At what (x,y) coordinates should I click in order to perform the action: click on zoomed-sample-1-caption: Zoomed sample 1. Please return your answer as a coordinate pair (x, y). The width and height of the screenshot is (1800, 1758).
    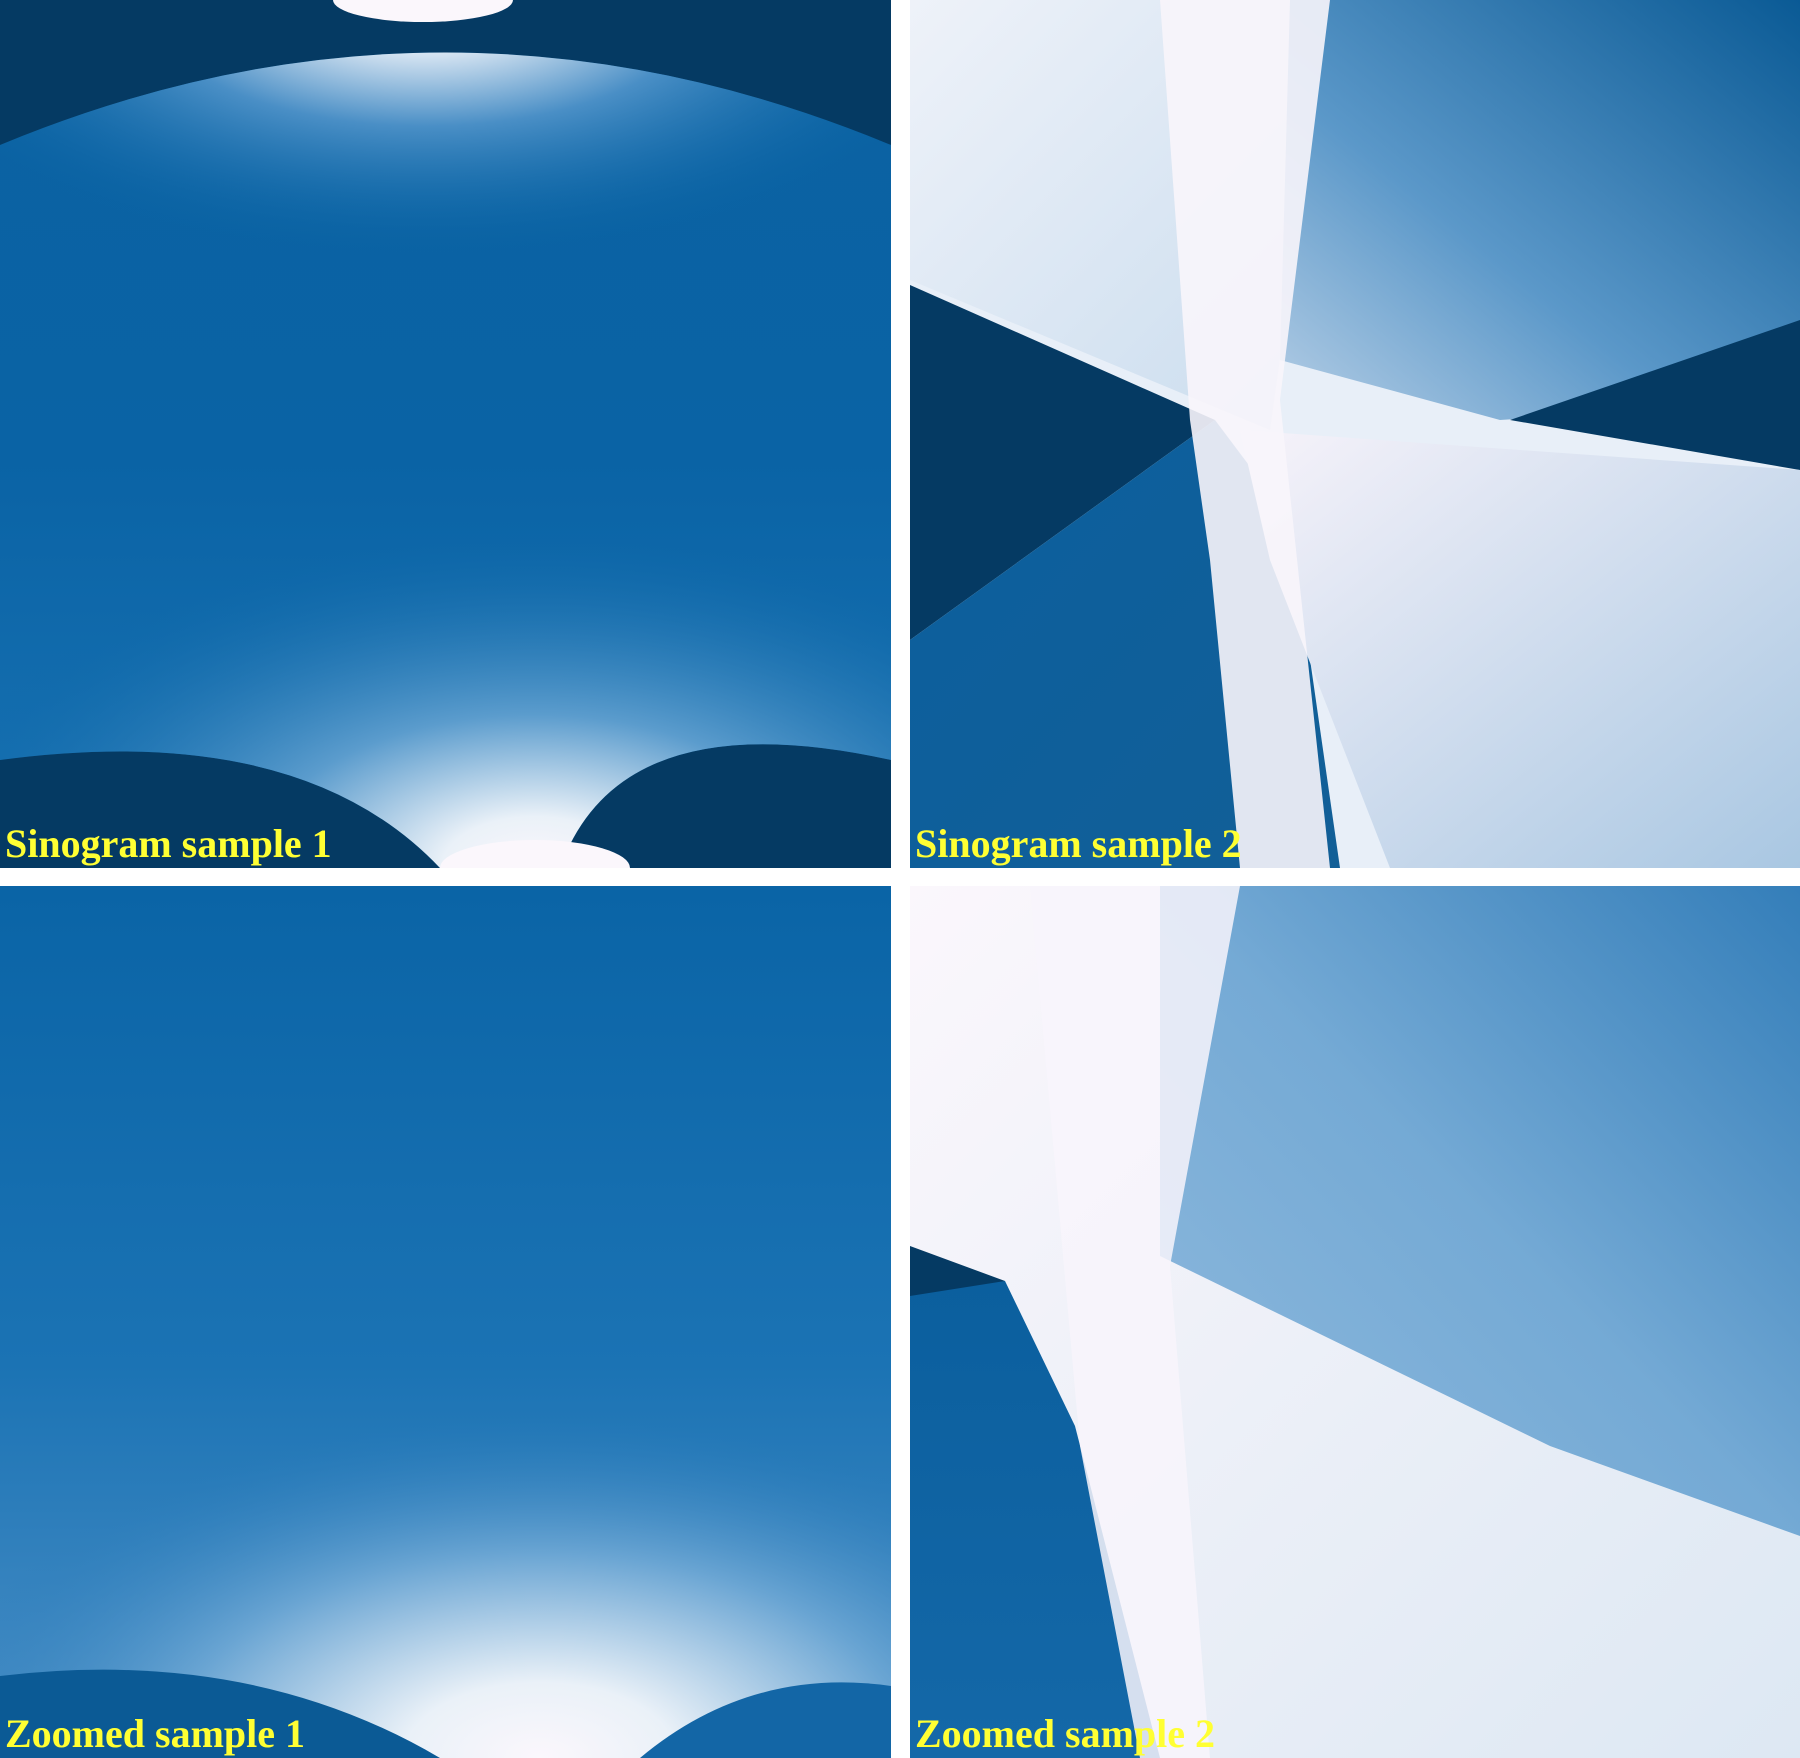
    Looking at the image, I should click on (155, 1733).